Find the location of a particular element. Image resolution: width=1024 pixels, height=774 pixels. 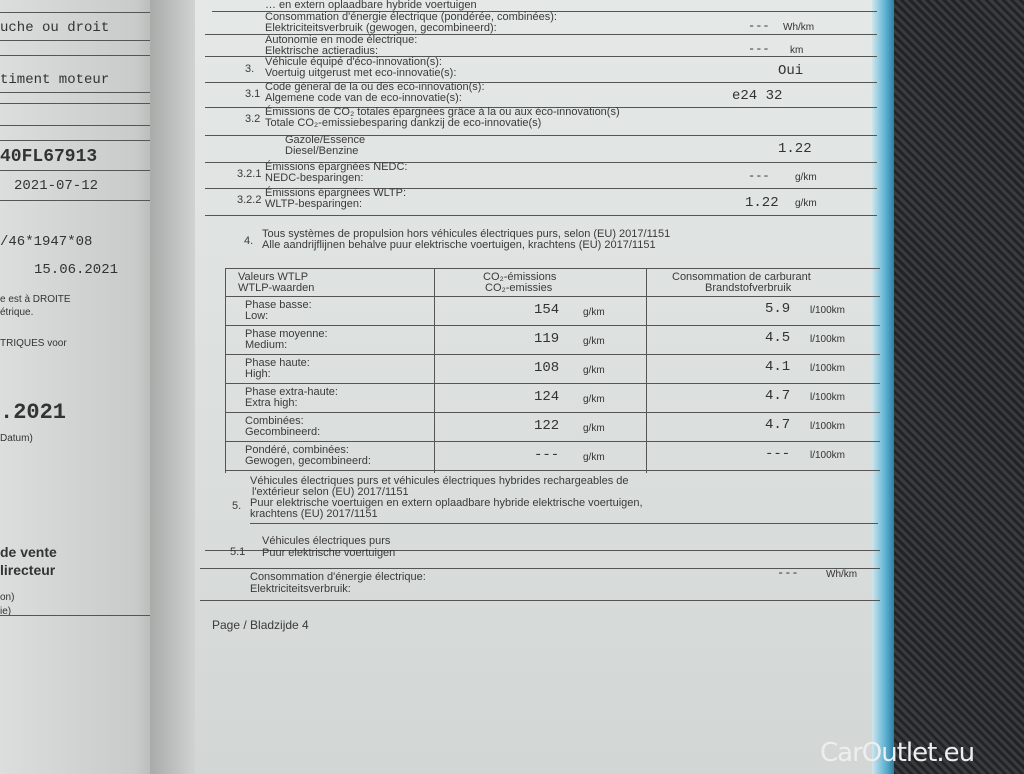

background-fabric is located at coordinates (952, 387).